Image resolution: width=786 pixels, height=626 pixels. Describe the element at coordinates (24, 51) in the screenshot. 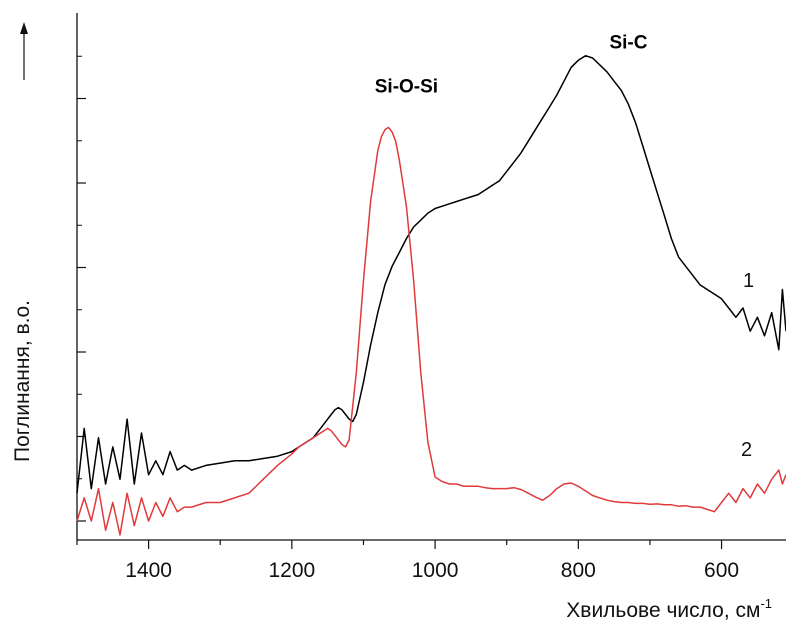

I see `y-axis-arrow-icon` at that location.